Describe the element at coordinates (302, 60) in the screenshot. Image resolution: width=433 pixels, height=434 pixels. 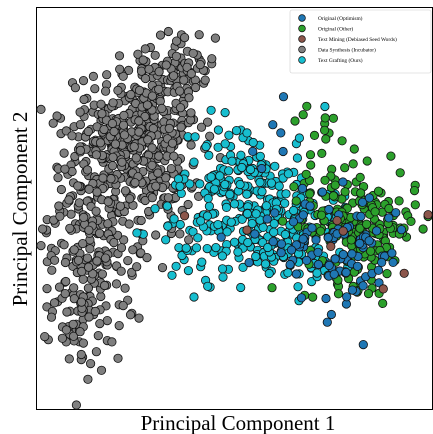
I see `legend-marker-text-grafting-ours` at that location.